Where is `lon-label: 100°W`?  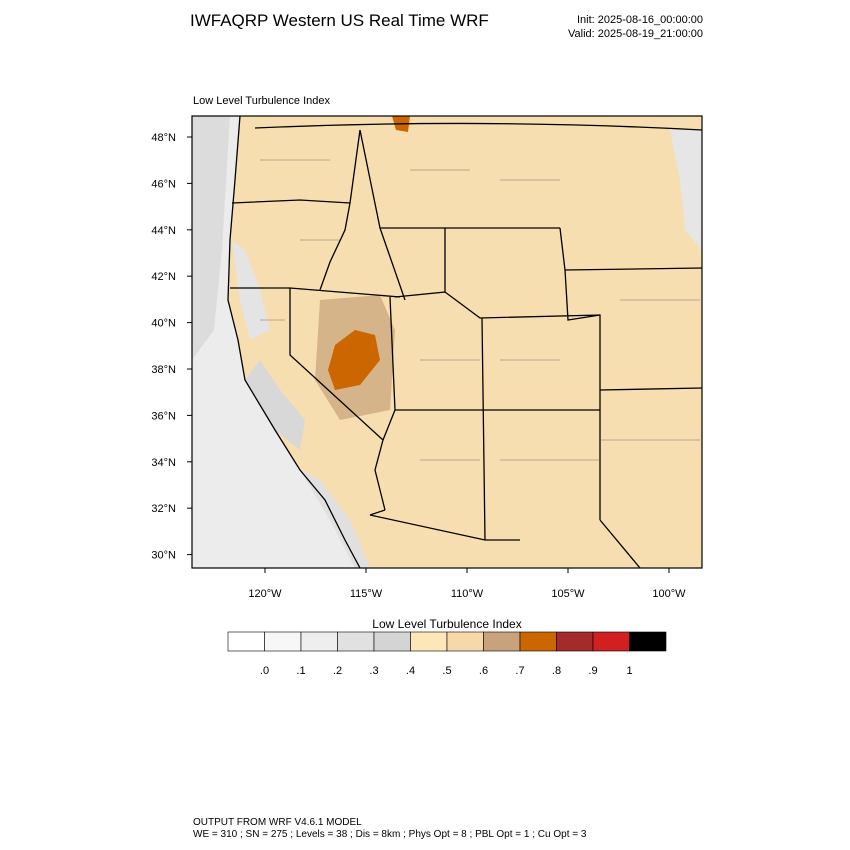 lon-label: 100°W is located at coordinates (669, 594).